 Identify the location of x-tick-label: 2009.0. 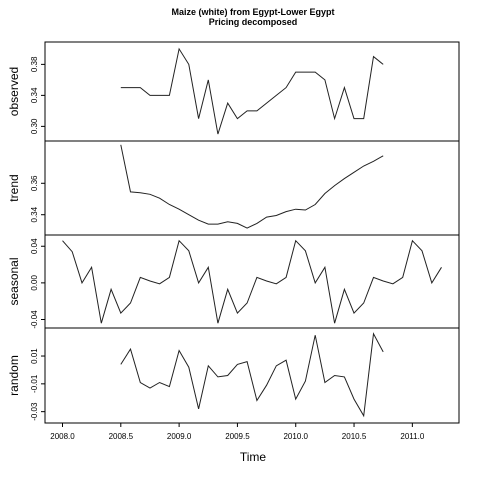
(179, 436).